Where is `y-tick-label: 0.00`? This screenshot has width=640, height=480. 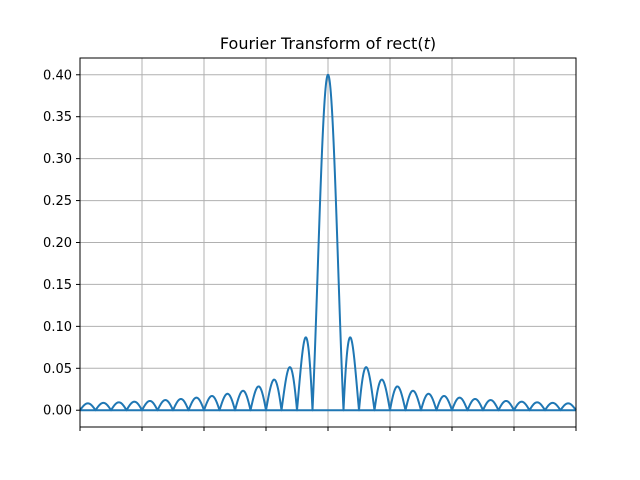
y-tick-label: 0.00 is located at coordinates (57, 411).